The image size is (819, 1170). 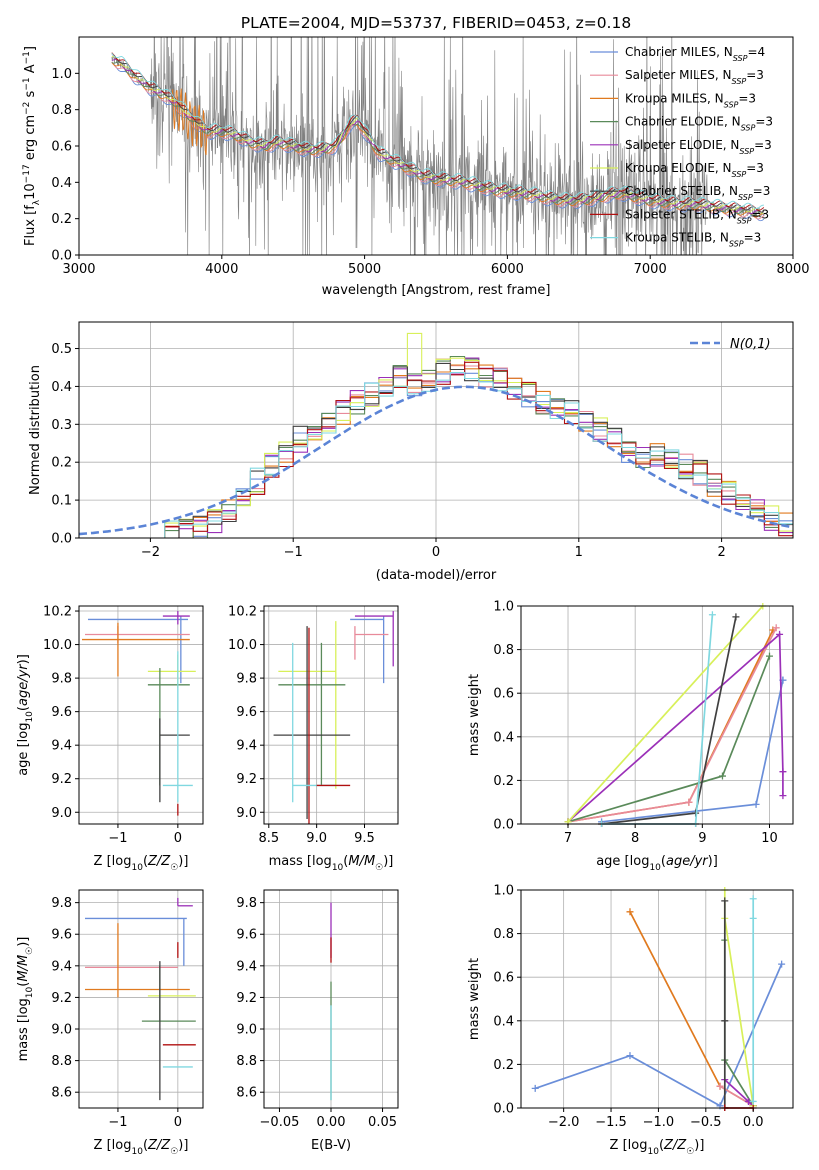 I want to click on panel-mass-vs-Z, so click(x=141, y=999).